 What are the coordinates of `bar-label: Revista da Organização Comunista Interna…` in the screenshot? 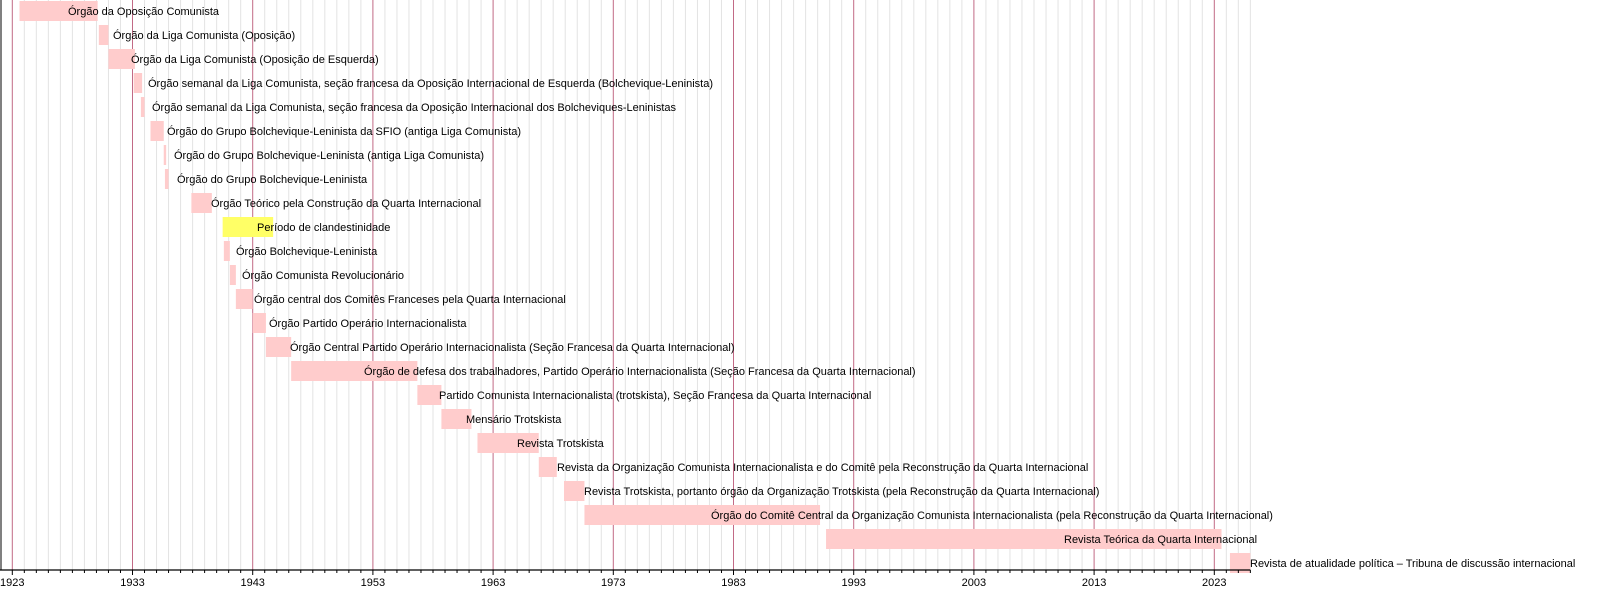 It's located at (822, 468).